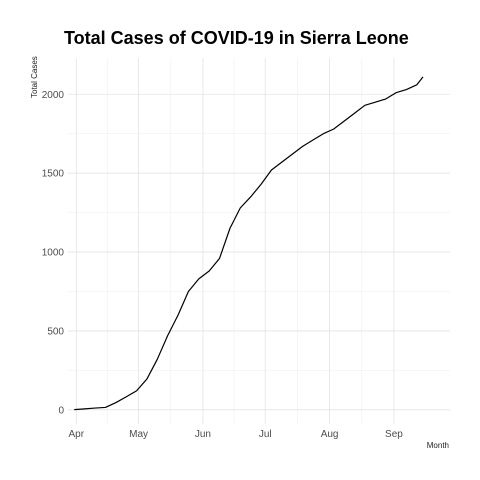  Describe the element at coordinates (330, 434) in the screenshot. I see `x-tick-label: Aug` at that location.